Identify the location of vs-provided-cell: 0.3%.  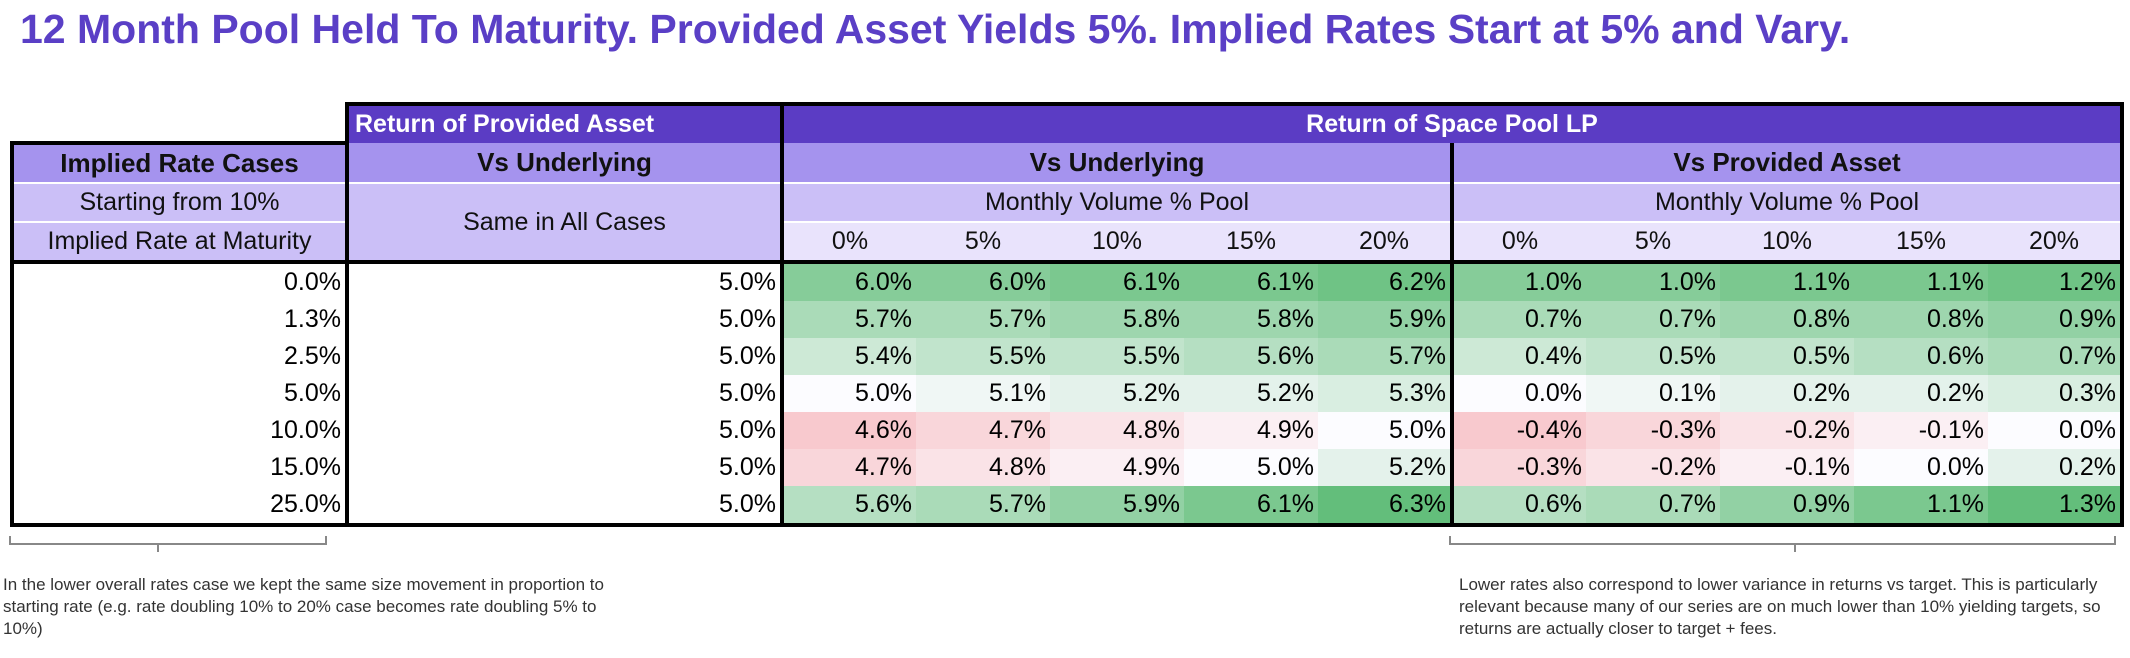
(2056, 393).